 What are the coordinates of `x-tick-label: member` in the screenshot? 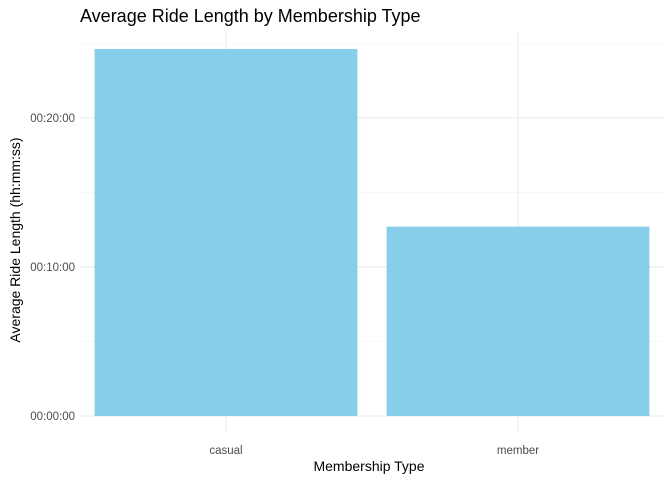 It's located at (518, 451).